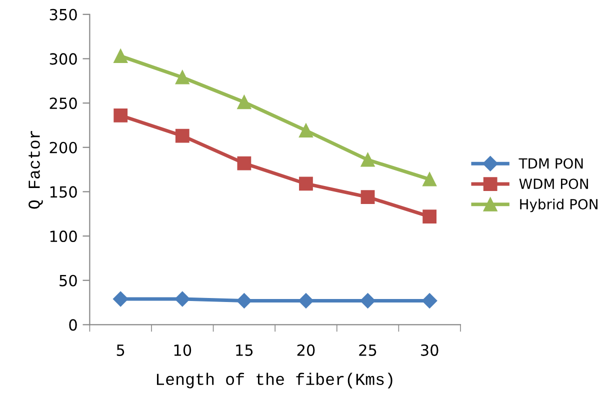 This screenshot has height=411, width=598. I want to click on x-tick-label: 25, so click(367, 350).